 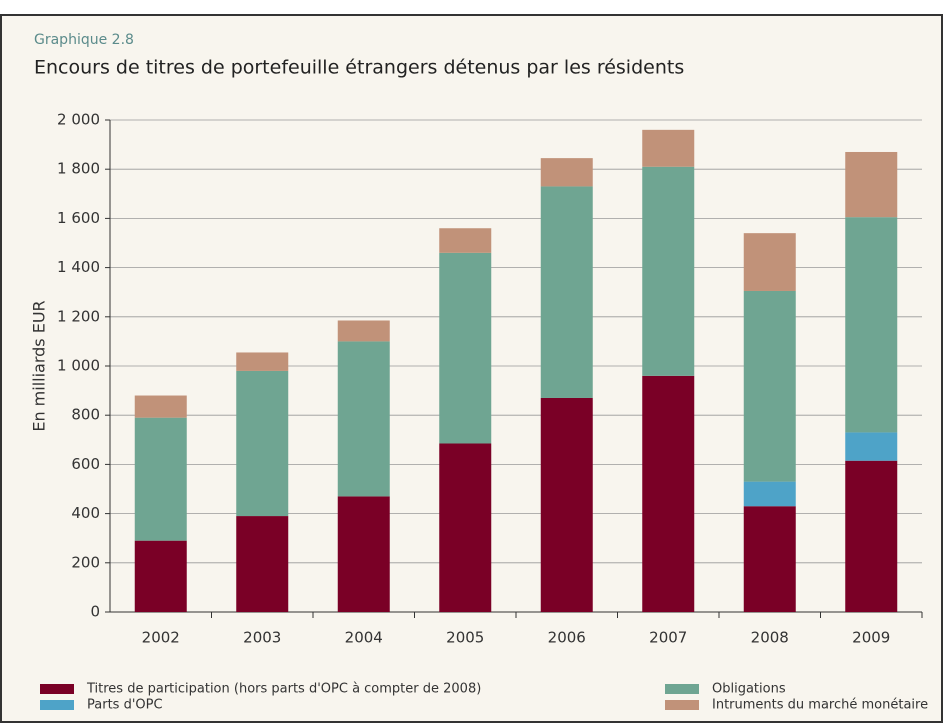 What do you see at coordinates (364, 638) in the screenshot?
I see `x-tick-label: 2004` at bounding box center [364, 638].